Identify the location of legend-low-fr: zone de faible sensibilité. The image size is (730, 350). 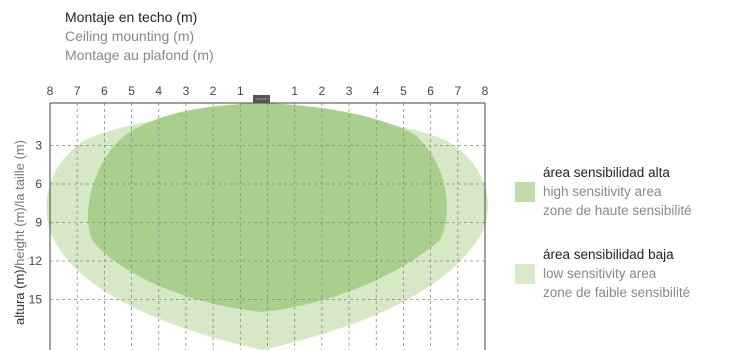
(617, 292).